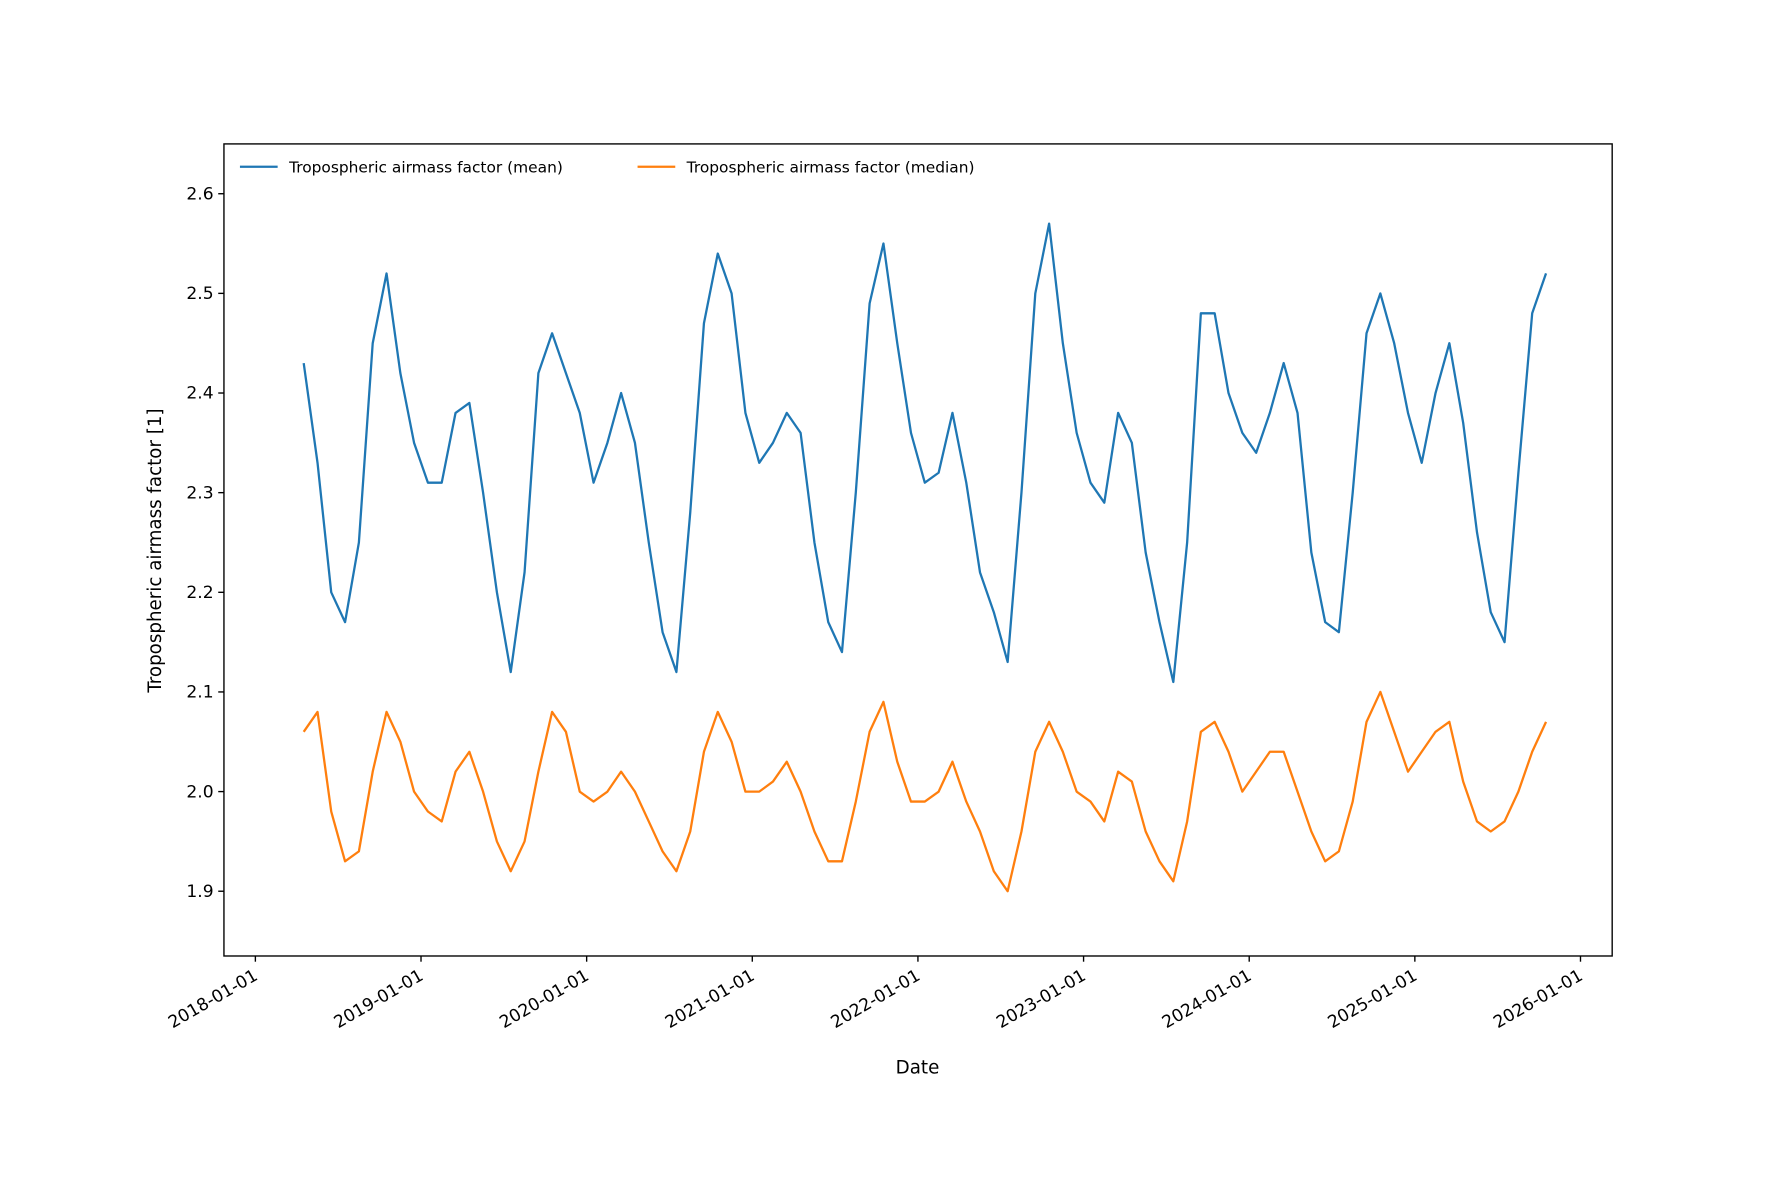 The image size is (1771, 1181). Describe the element at coordinates (199, 194) in the screenshot. I see `y-tick-label: 2.6` at that location.